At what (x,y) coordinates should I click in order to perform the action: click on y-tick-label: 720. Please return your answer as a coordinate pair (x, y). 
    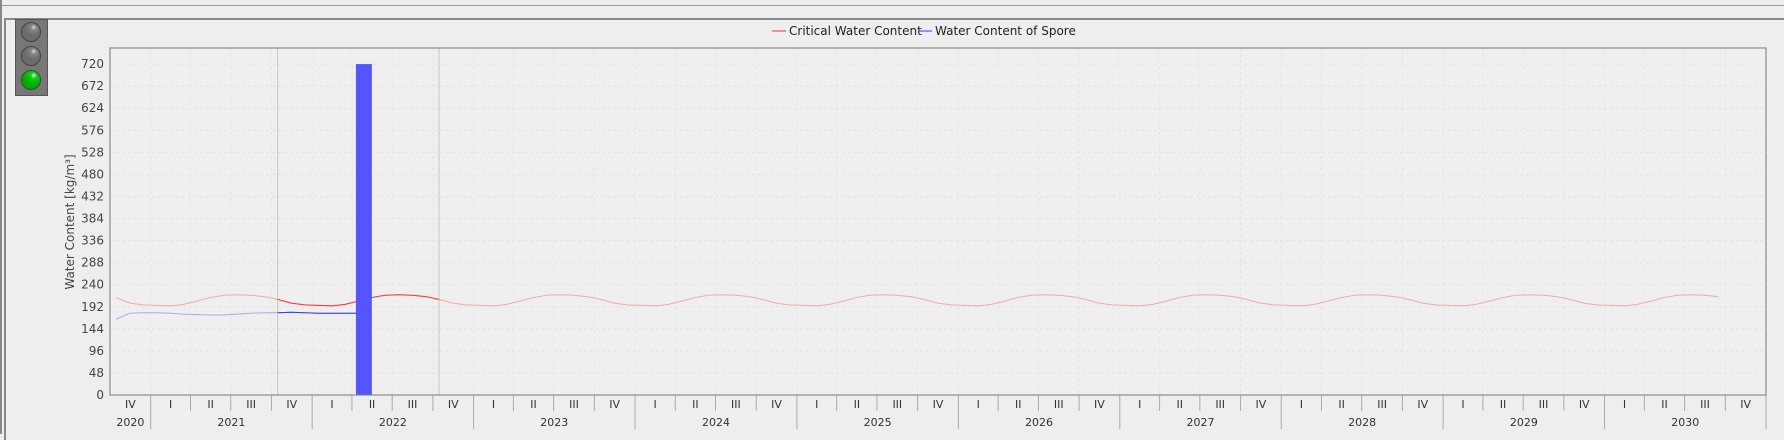
    Looking at the image, I should click on (92, 64).